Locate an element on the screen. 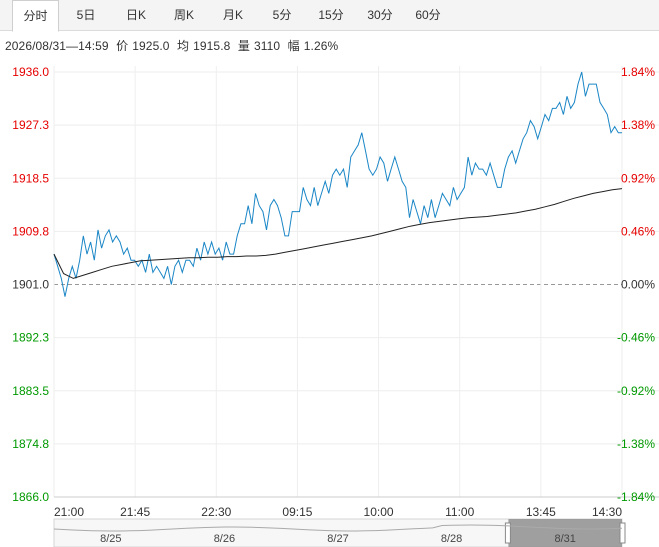 The width and height of the screenshot is (659, 547). y-tick-label: 1909.8 is located at coordinates (30, 231).